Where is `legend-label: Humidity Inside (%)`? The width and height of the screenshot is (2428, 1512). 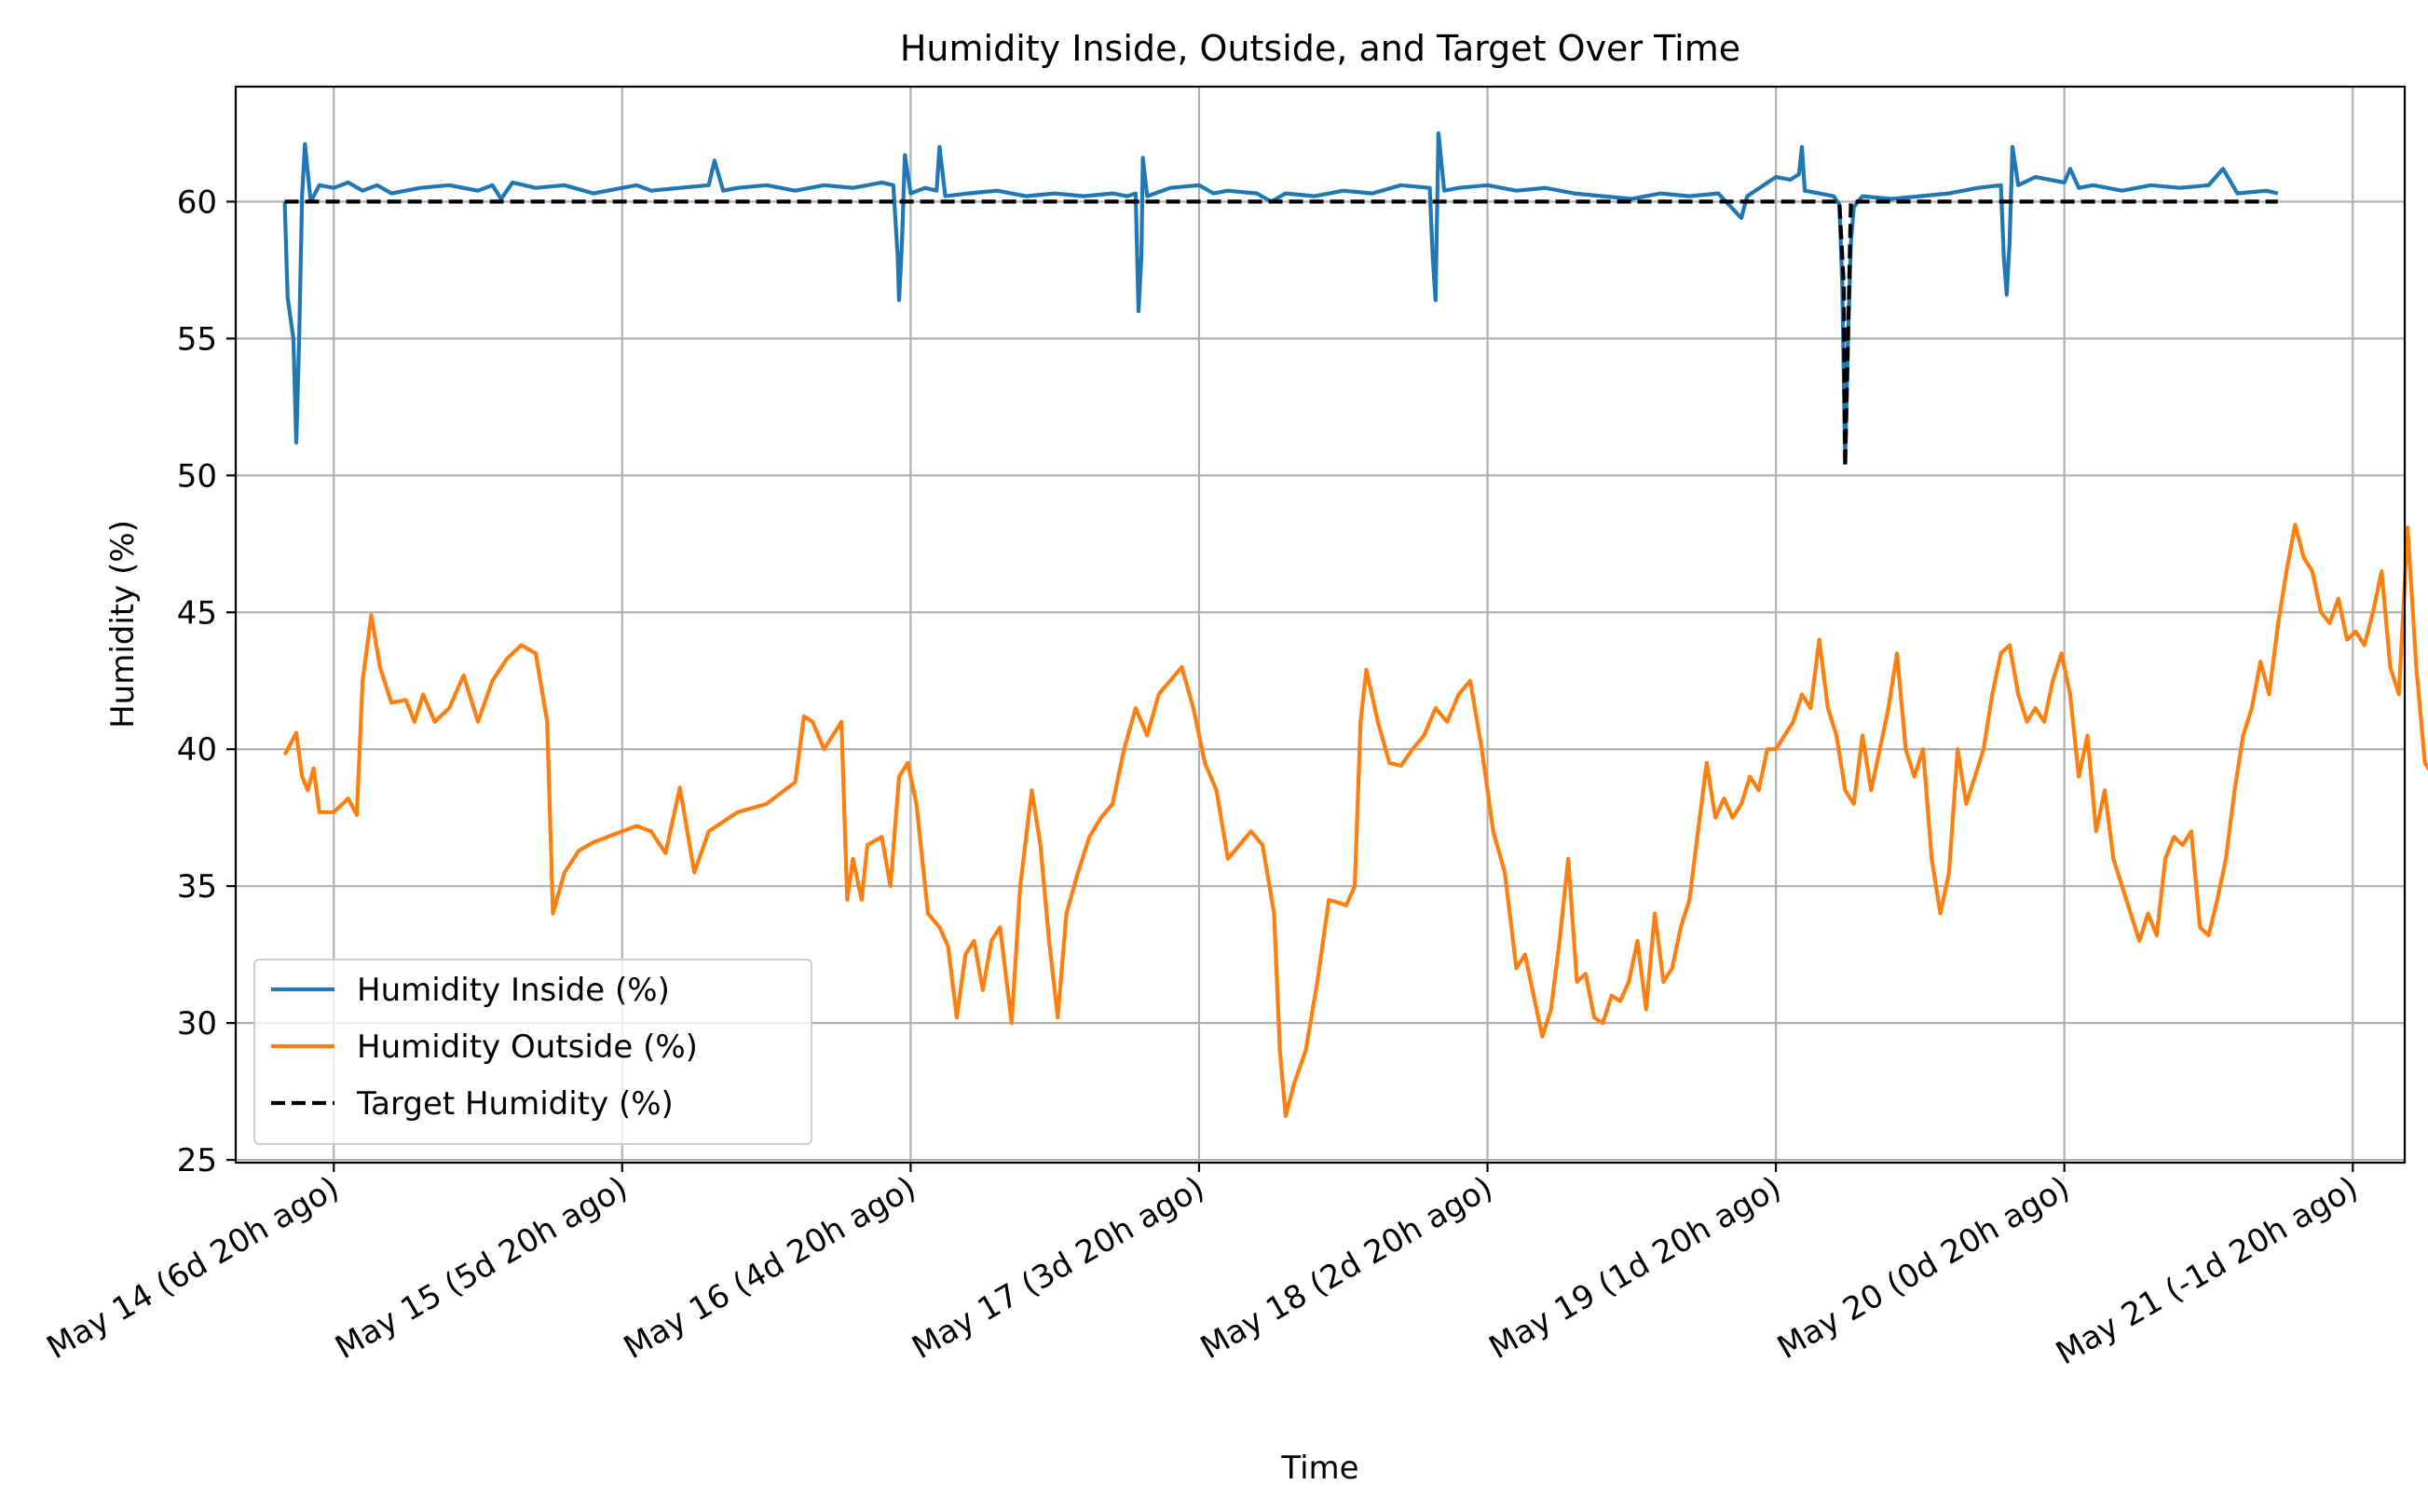 legend-label: Humidity Inside (%) is located at coordinates (513, 991).